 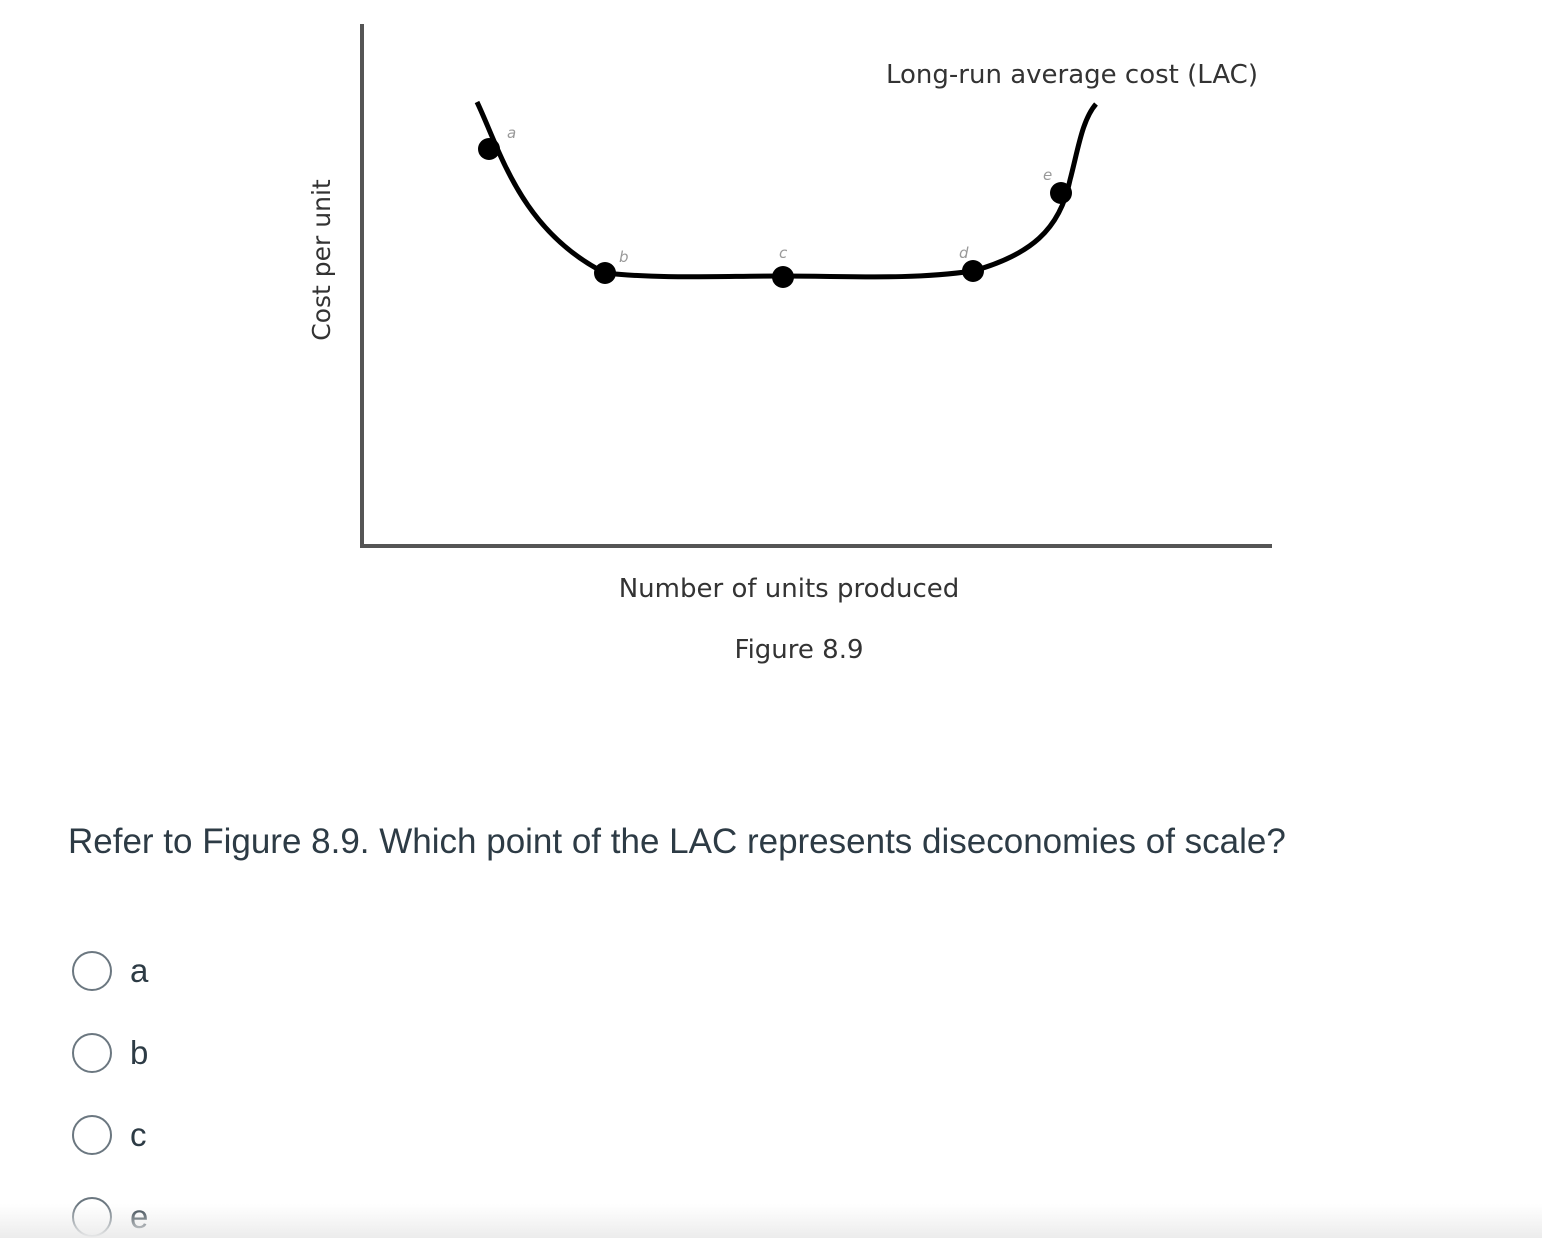 What do you see at coordinates (786, 190) in the screenshot?
I see `lac-curve` at bounding box center [786, 190].